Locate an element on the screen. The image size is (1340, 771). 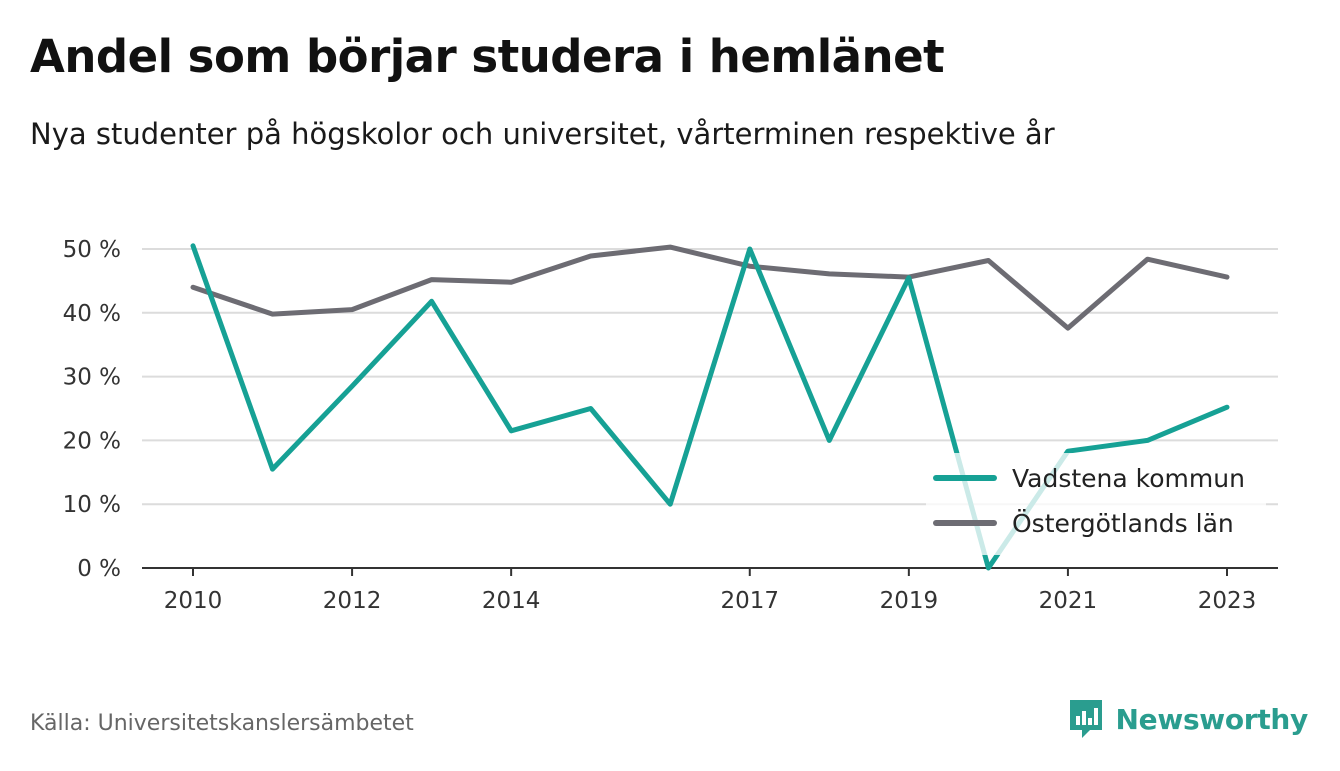
brand-name: Newsworthy is located at coordinates (1212, 719).